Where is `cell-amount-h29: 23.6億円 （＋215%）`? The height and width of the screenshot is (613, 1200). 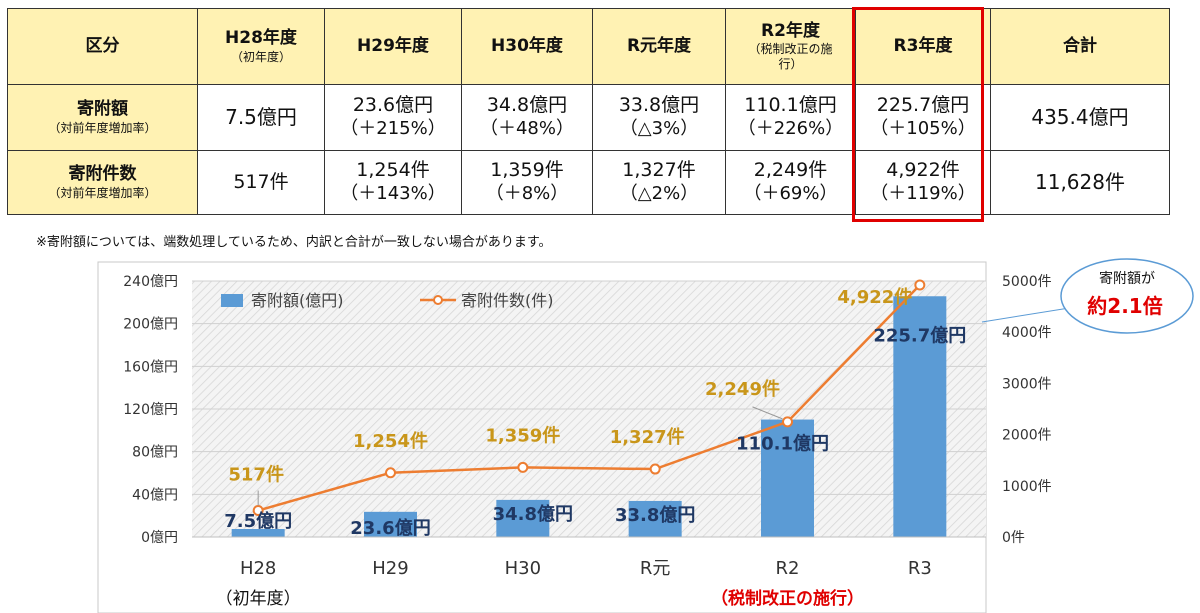
cell-amount-h29: 23.6億円 （＋215%） is located at coordinates (393, 117).